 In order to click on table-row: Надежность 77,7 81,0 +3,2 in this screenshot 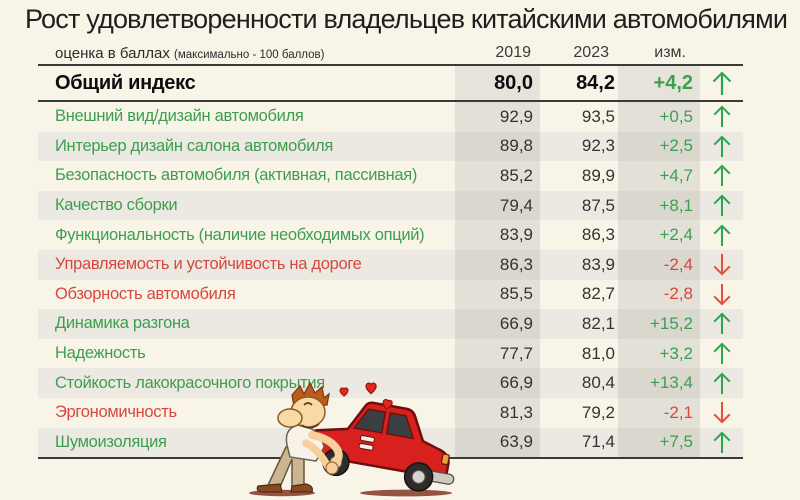, I will do `click(390, 353)`.